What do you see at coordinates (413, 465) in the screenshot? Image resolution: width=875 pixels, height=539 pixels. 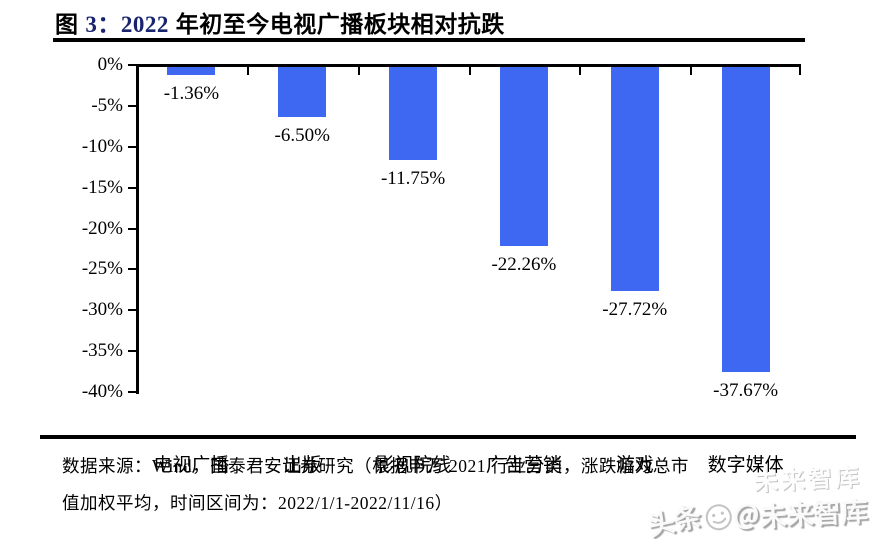 I see `category-label: 影视院线` at bounding box center [413, 465].